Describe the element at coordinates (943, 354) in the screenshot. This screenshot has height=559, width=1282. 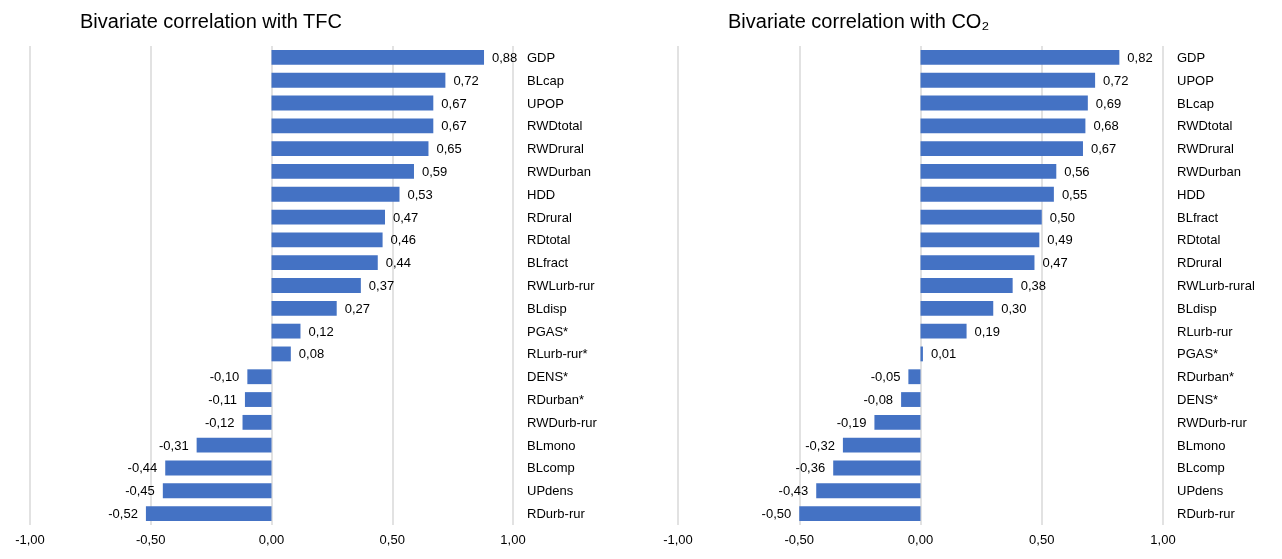
I see `data-label: 0,01` at that location.